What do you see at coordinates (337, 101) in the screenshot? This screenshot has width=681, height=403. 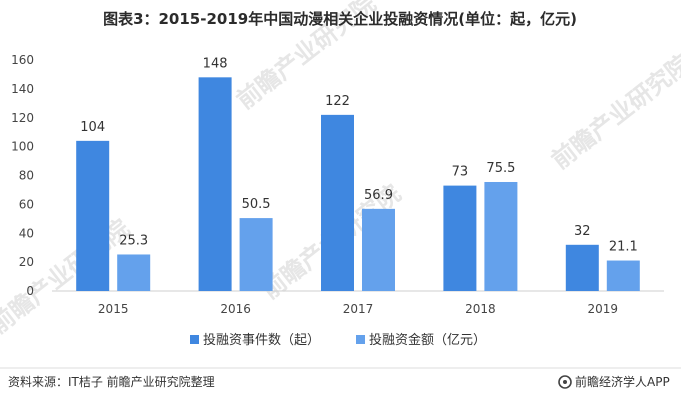 I see `data-label: 122` at bounding box center [337, 101].